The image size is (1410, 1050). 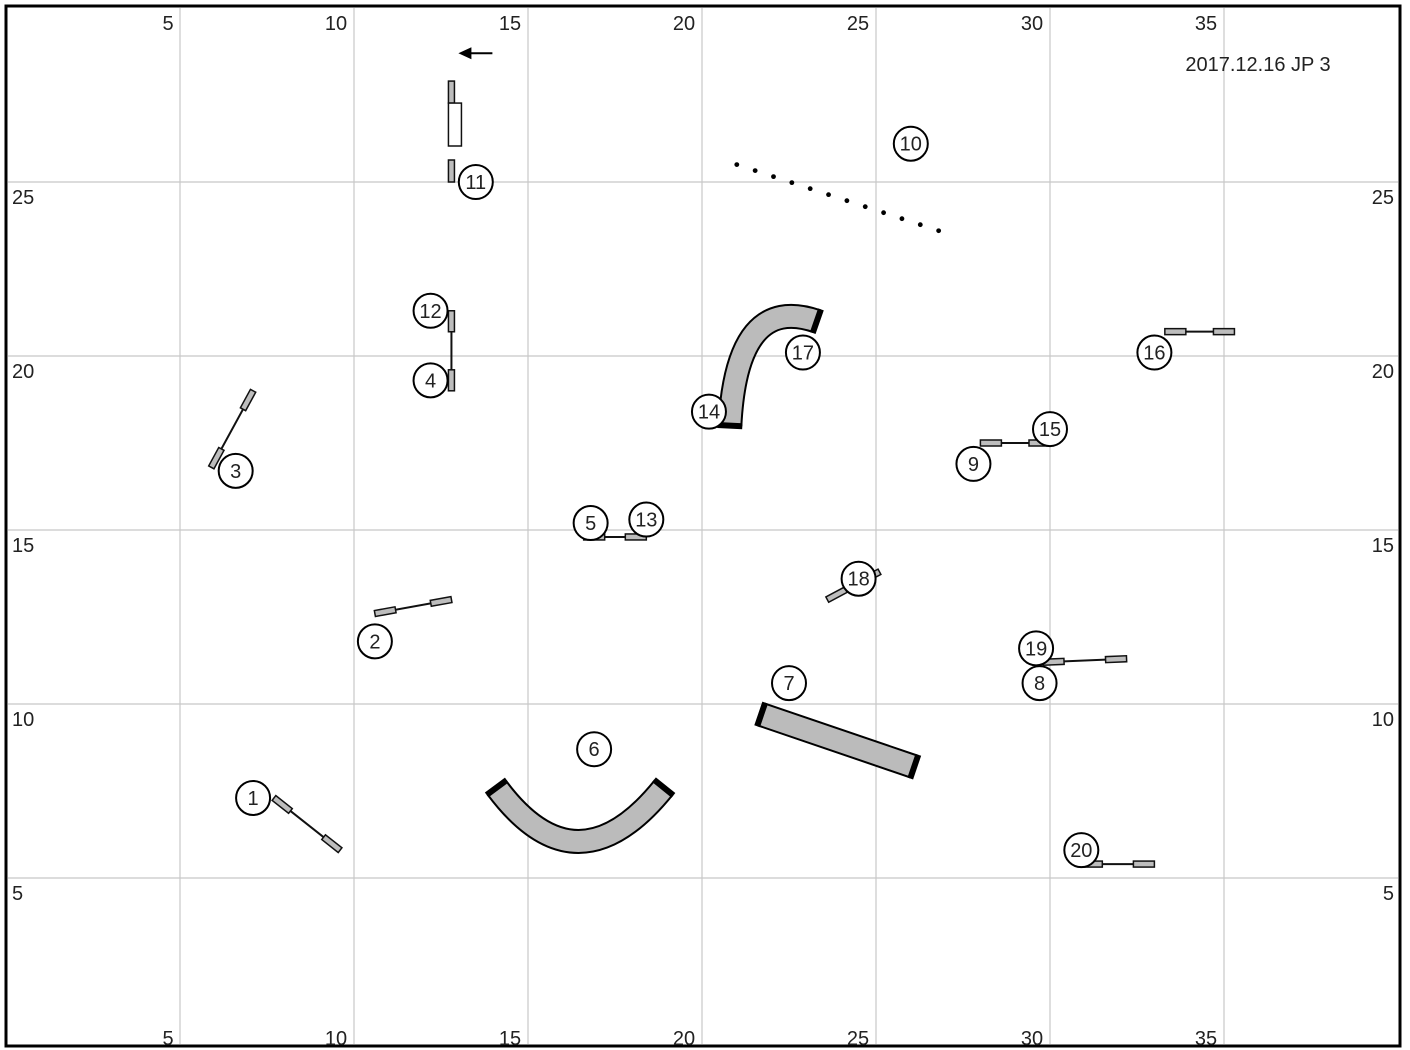 I want to click on number-label: 14, so click(x=709, y=413).